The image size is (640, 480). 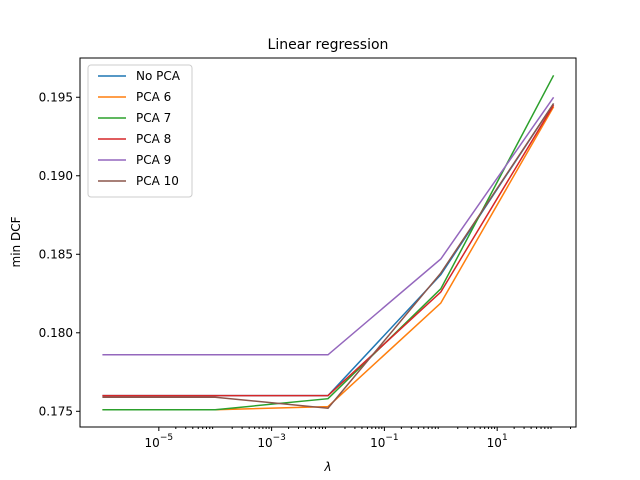 I want to click on y-axis-title: min DCF, so click(x=16, y=241).